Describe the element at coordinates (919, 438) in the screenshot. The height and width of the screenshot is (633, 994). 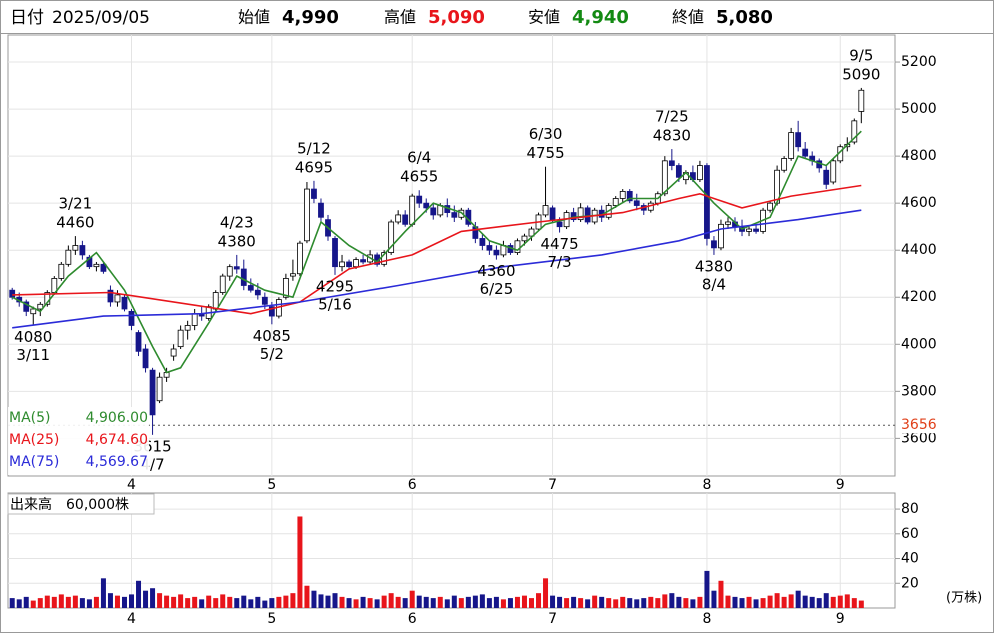
I see `y-tick-label: 3600` at that location.